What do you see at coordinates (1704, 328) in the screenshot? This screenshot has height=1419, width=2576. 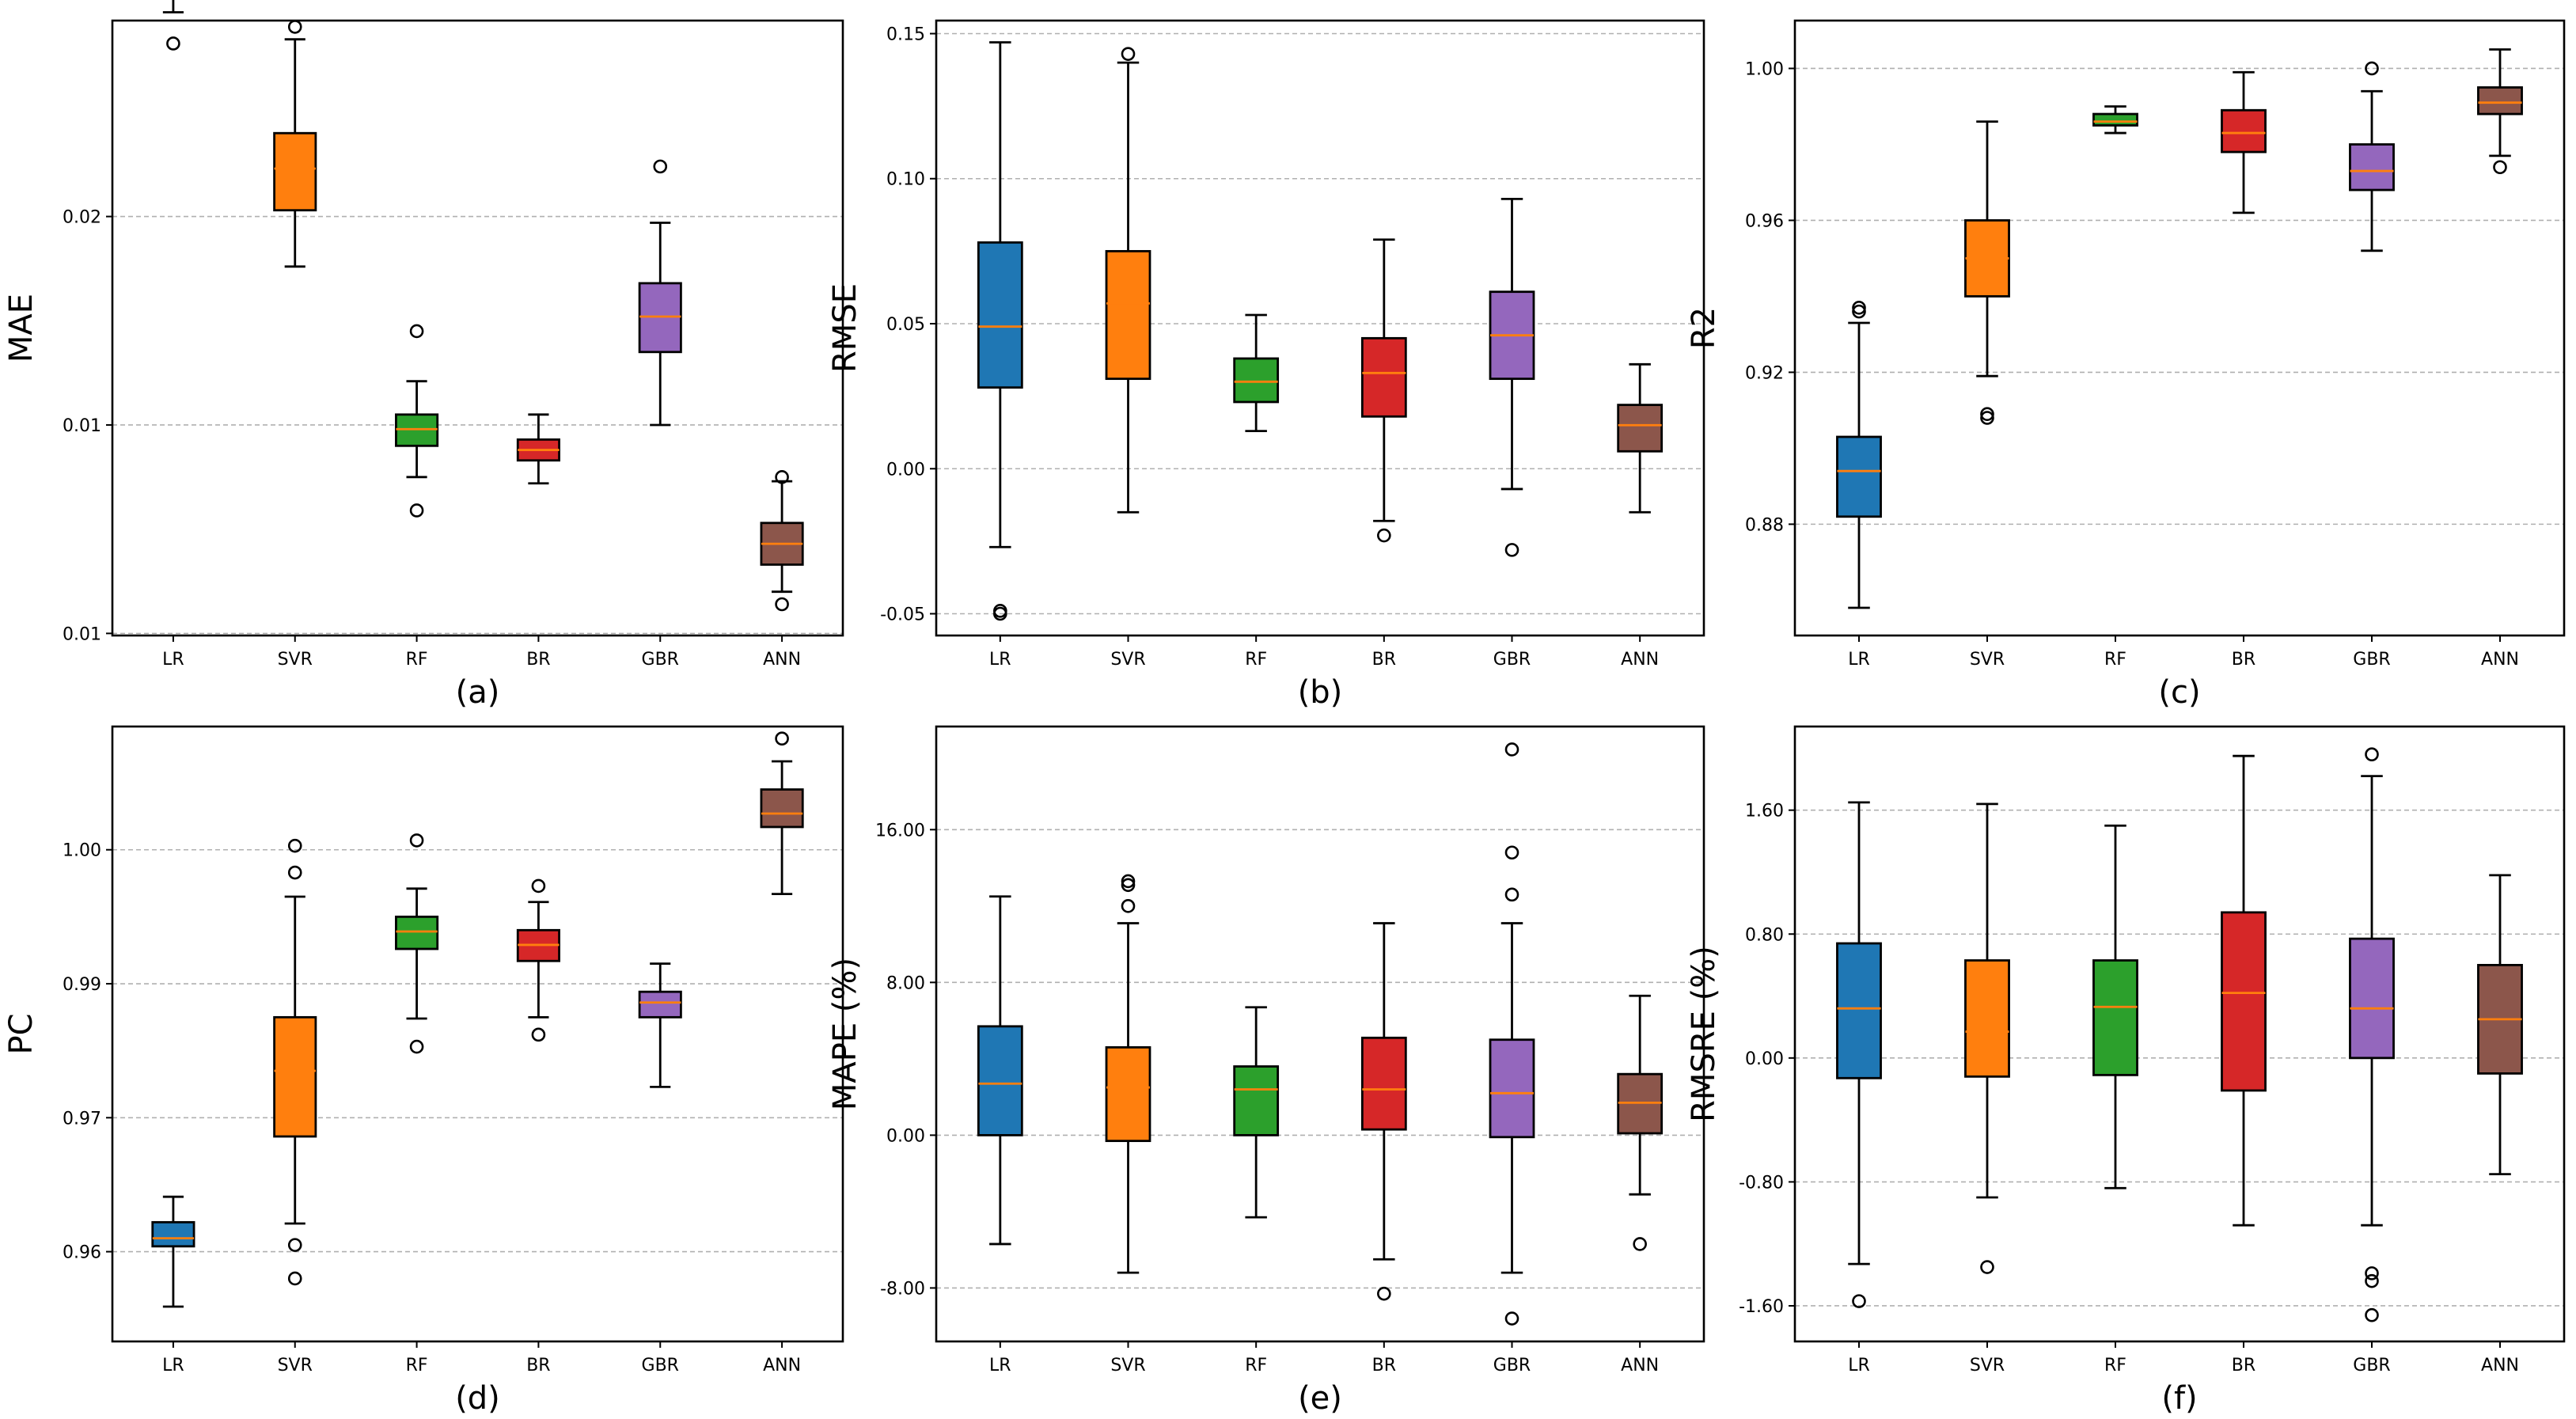 I see `y-axis-label: R2` at bounding box center [1704, 328].